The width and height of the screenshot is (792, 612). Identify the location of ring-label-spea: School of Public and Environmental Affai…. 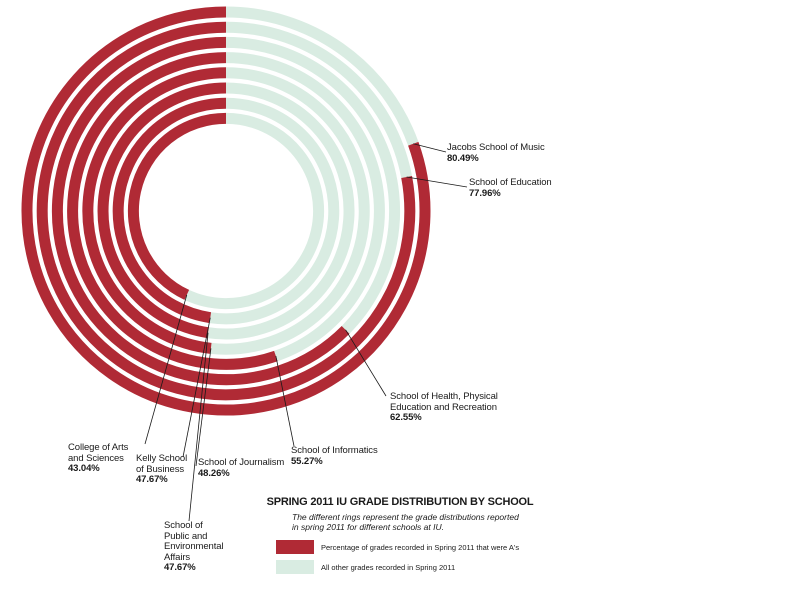
(194, 547).